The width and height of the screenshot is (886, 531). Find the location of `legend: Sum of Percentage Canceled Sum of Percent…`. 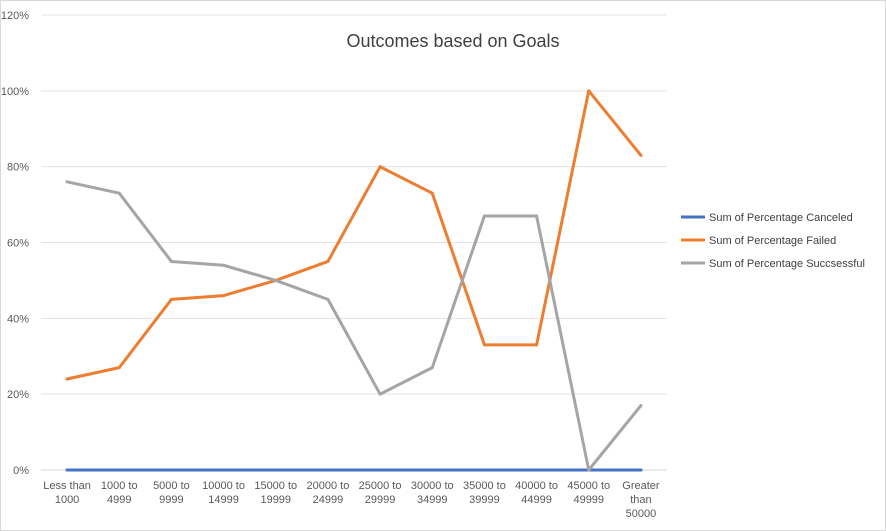

legend: Sum of Percentage Canceled Sum of Percent… is located at coordinates (773, 241).